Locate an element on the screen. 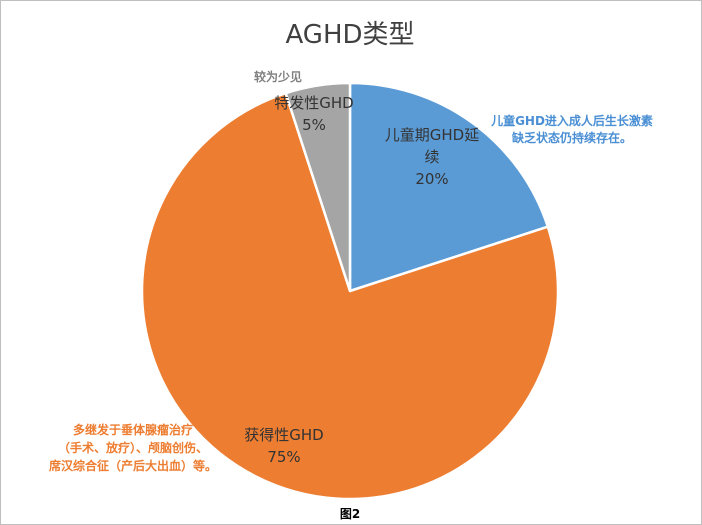 The height and width of the screenshot is (525, 702). slice-value-0: 20% is located at coordinates (431, 179).